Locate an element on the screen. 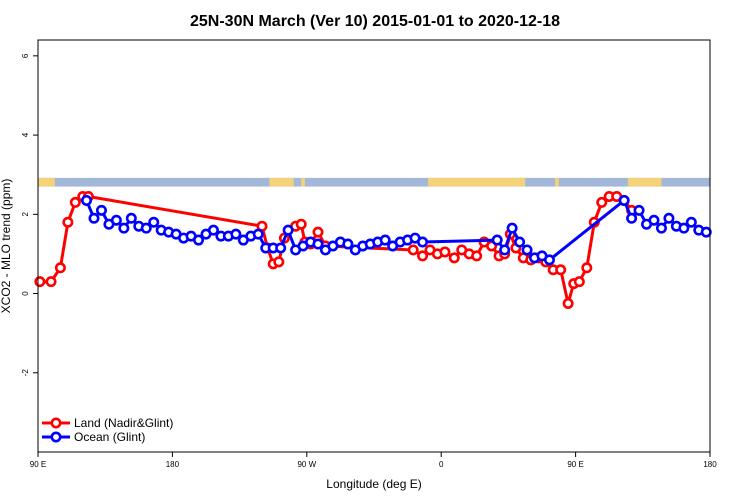 The image size is (750, 500). y-tick-label: 4 is located at coordinates (25, 134).